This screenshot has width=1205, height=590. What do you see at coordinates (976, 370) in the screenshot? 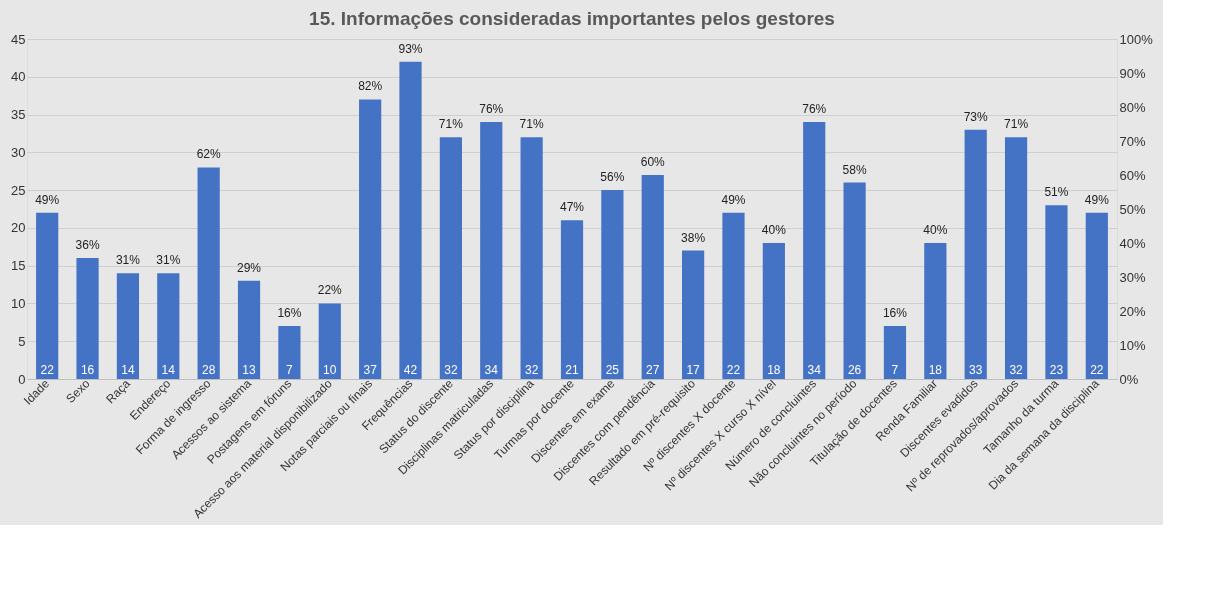
I see `data-label: 33` at bounding box center [976, 370].